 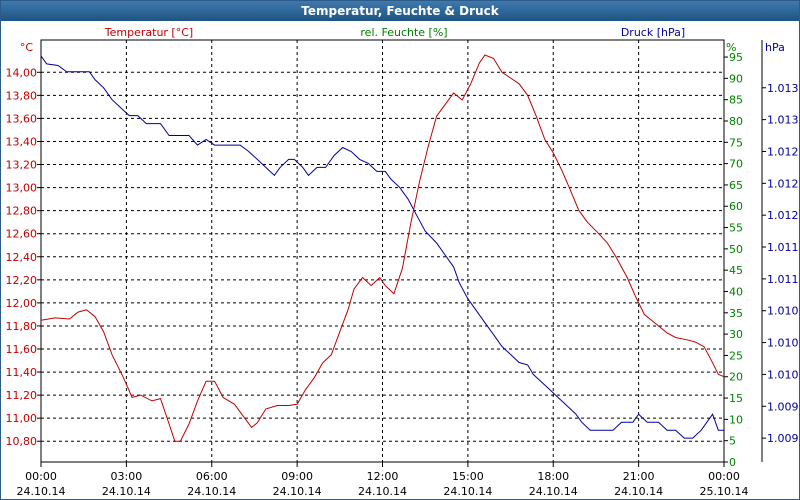 What do you see at coordinates (736, 313) in the screenshot?
I see `humidity-tick-label: 35` at bounding box center [736, 313].